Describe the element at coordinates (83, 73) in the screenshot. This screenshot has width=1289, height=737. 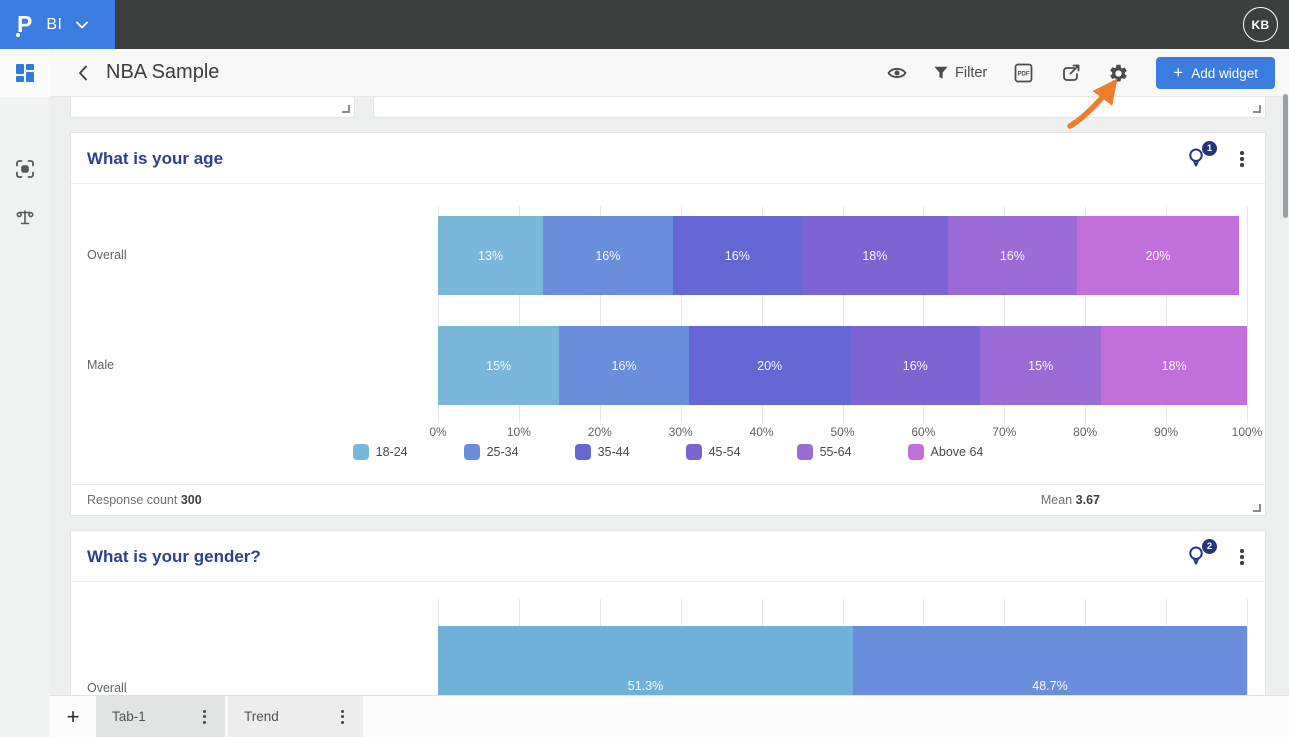
I see `back-button` at that location.